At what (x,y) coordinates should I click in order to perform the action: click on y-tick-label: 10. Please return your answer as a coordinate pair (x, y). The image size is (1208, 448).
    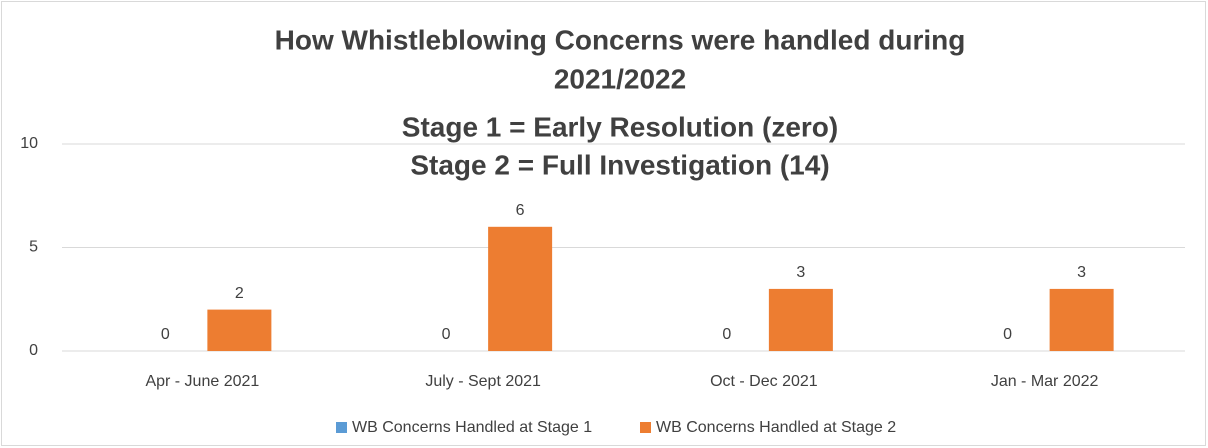
    Looking at the image, I should click on (29, 143).